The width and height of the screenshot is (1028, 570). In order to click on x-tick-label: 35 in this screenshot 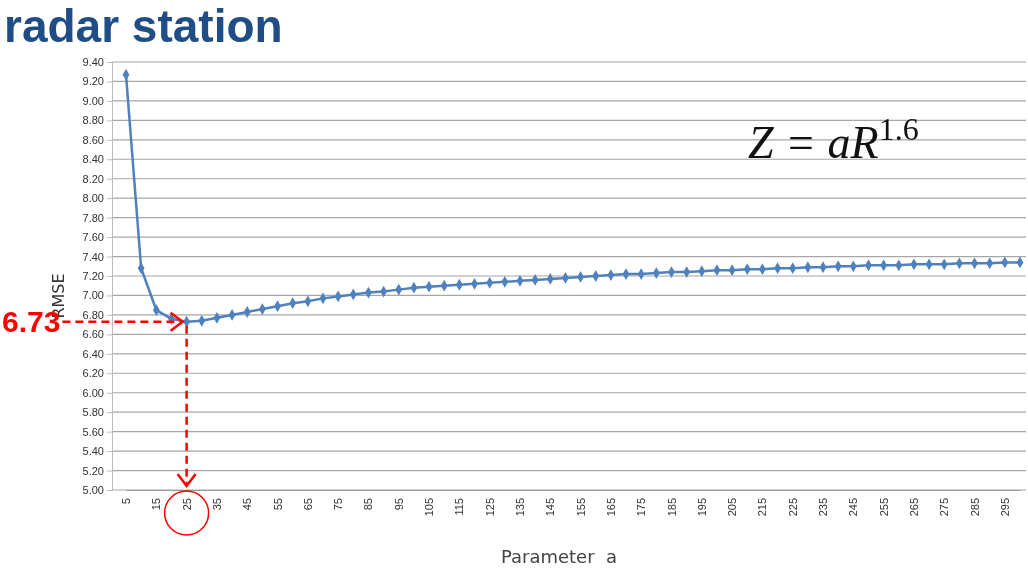, I will do `click(216, 504)`.